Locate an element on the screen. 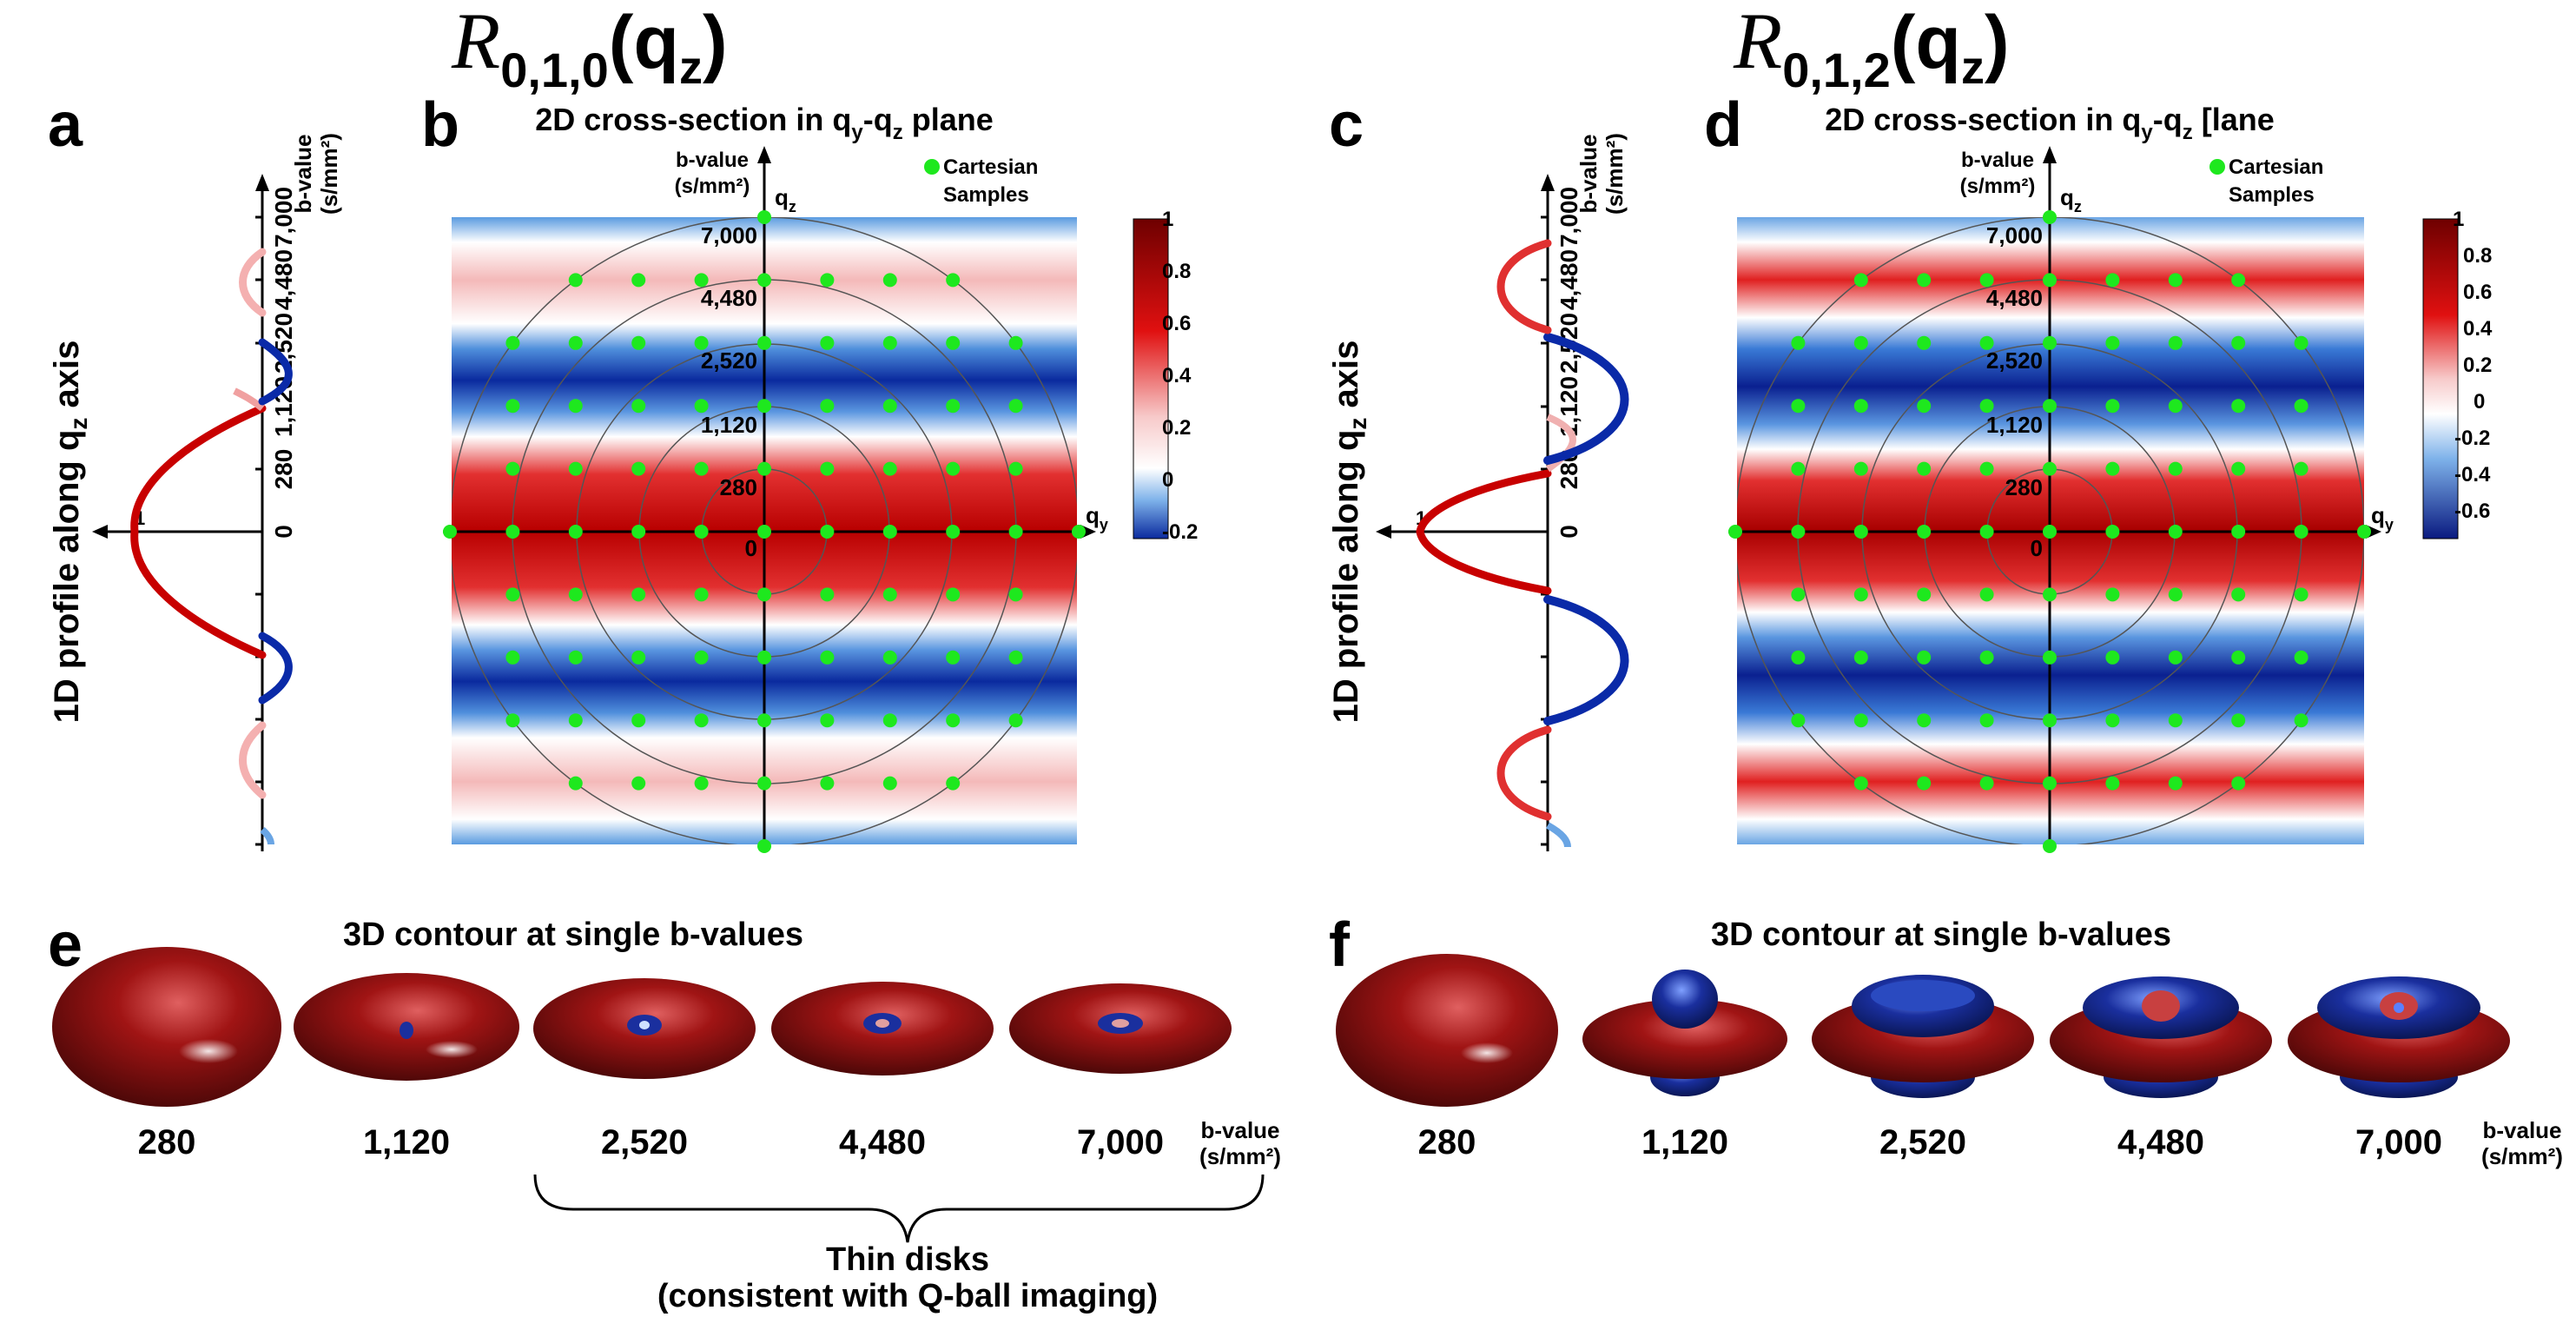 The image size is (2576, 1317). panel-letter-c: c is located at coordinates (1347, 125).